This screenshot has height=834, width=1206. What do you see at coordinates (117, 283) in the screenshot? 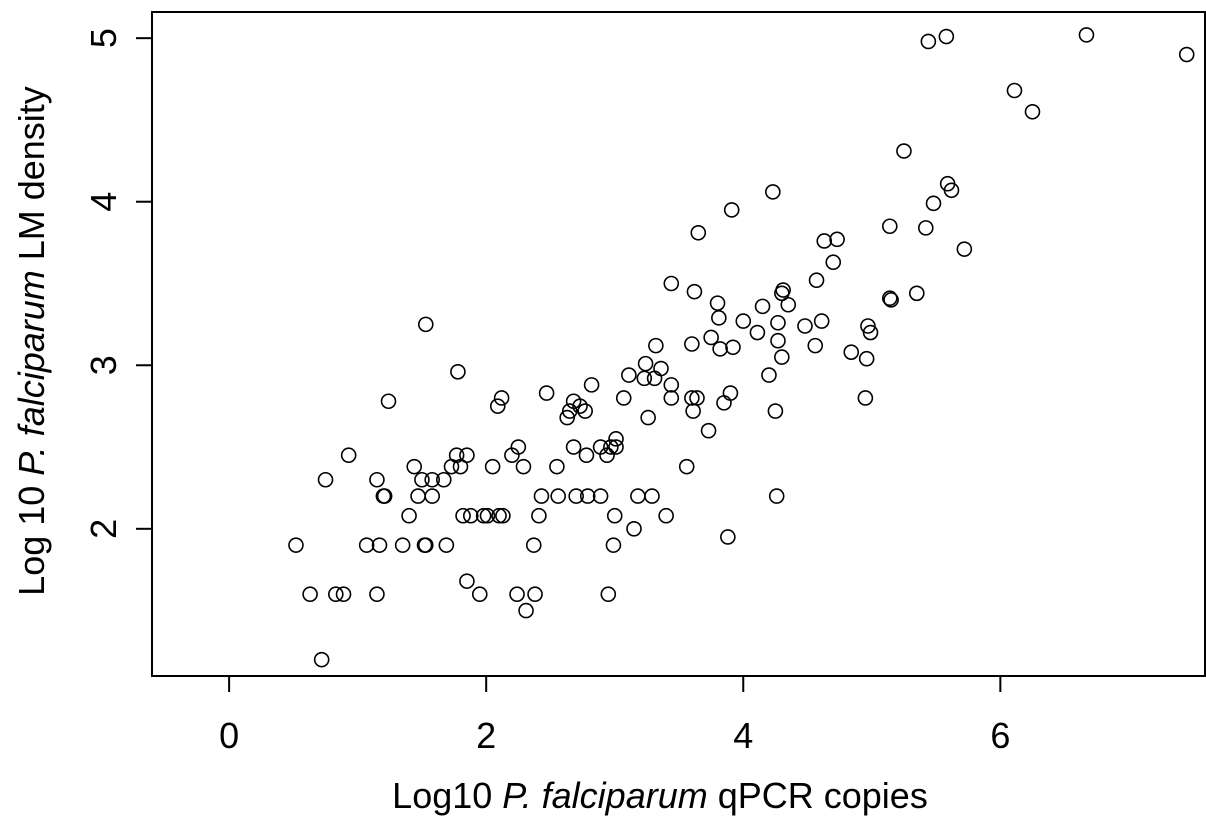
I see `y-axis: 2 3 4 5` at bounding box center [117, 283].